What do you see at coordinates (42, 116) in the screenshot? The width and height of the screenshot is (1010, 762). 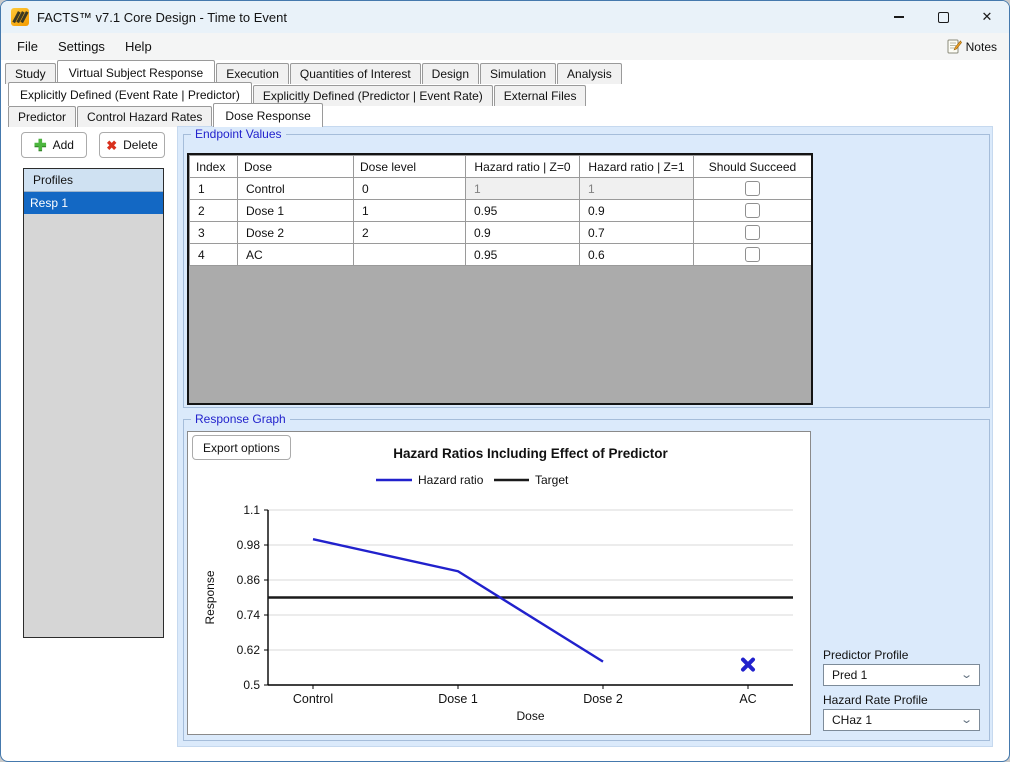 I see `tab-predictor: Predictor` at bounding box center [42, 116].